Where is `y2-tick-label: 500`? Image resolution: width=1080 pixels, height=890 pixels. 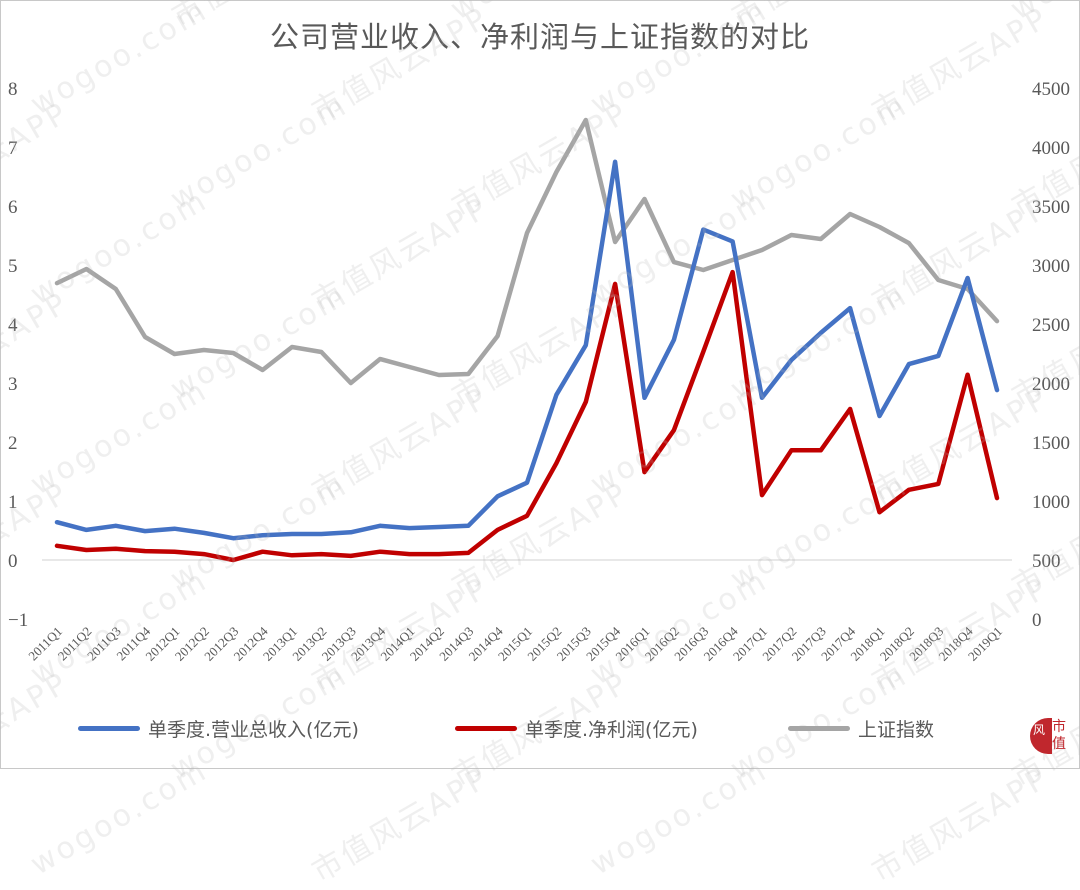 y2-tick-label: 500 is located at coordinates (1046, 561).